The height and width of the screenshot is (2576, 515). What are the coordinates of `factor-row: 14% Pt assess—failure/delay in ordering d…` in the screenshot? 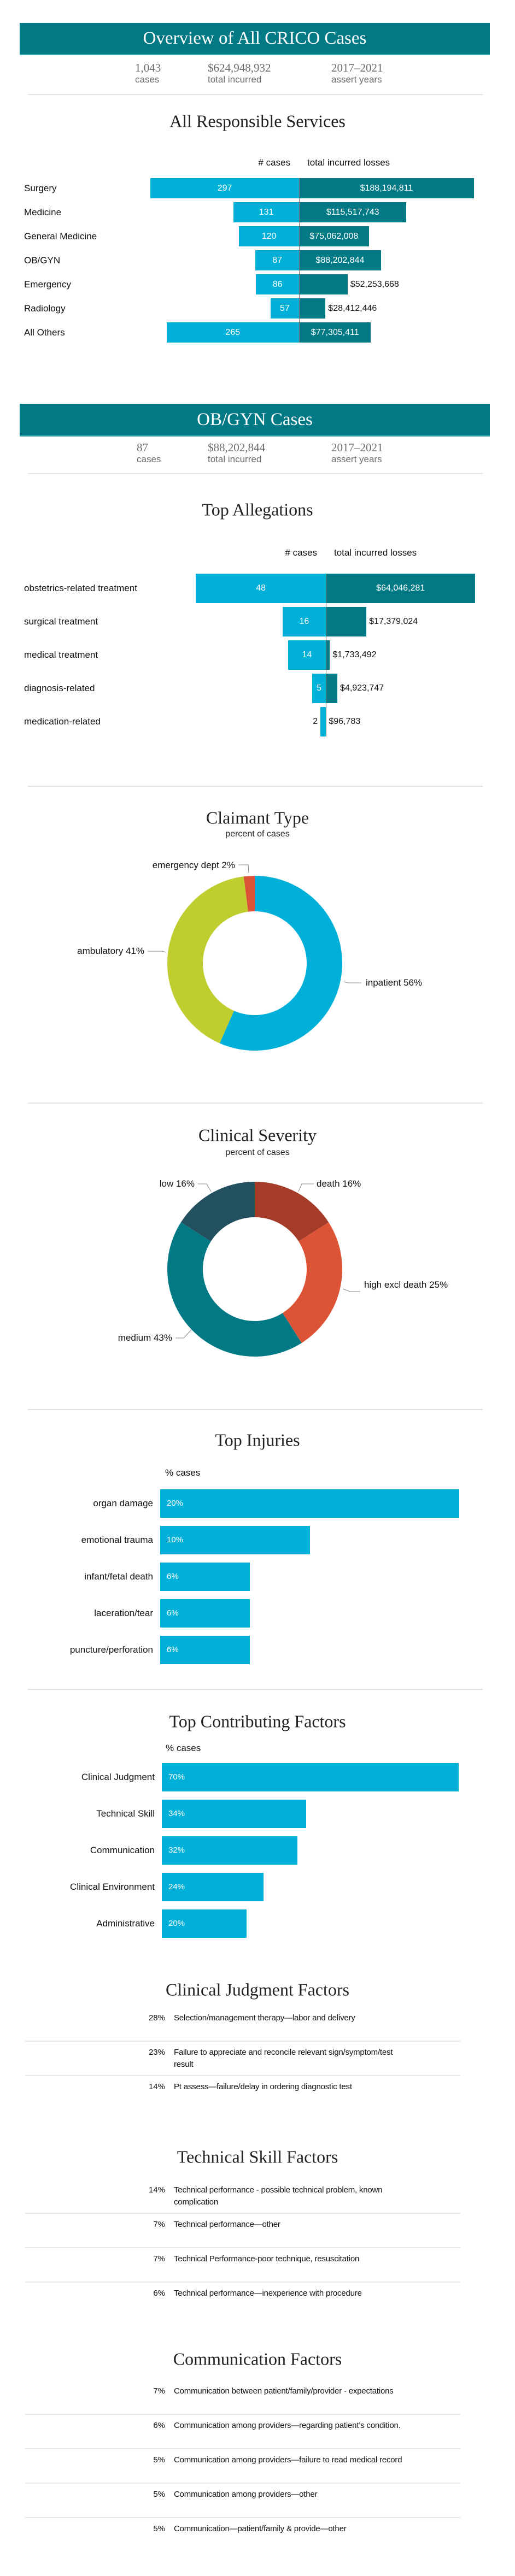 It's located at (242, 2092).